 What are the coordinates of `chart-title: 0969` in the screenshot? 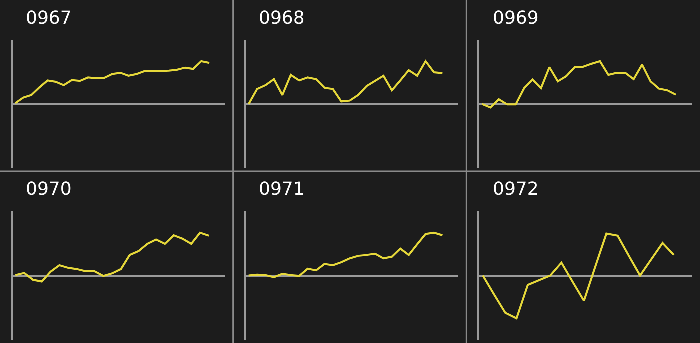 It's located at (516, 18).